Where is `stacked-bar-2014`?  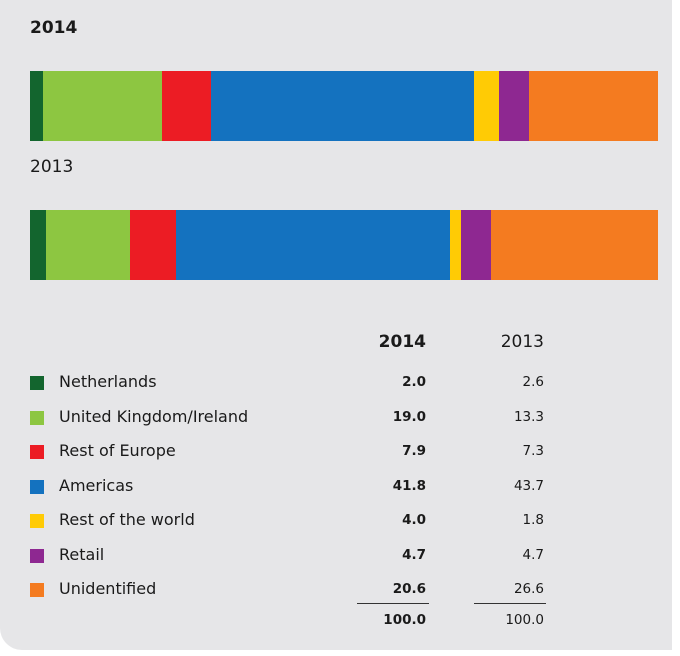
stacked-bar-2014 is located at coordinates (344, 106).